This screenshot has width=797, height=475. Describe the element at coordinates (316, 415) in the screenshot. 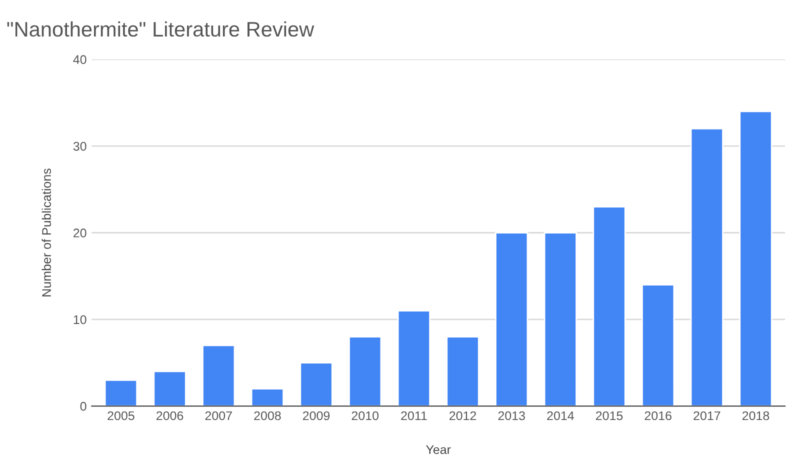

I see `x-tick-label: 2009` at that location.